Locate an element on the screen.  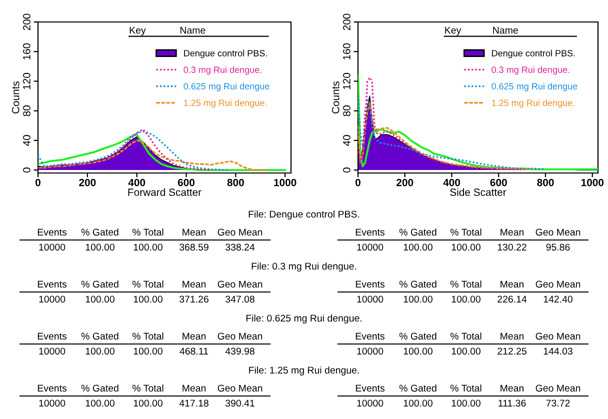
text: 73.72 is located at coordinates (558, 403).